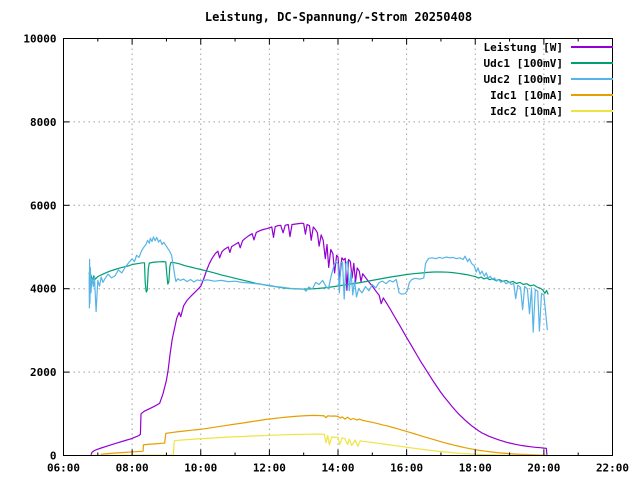 The width and height of the screenshot is (640, 480). I want to click on legend-item-idc2-10ma: Idc2 [10mA], so click(548, 111).